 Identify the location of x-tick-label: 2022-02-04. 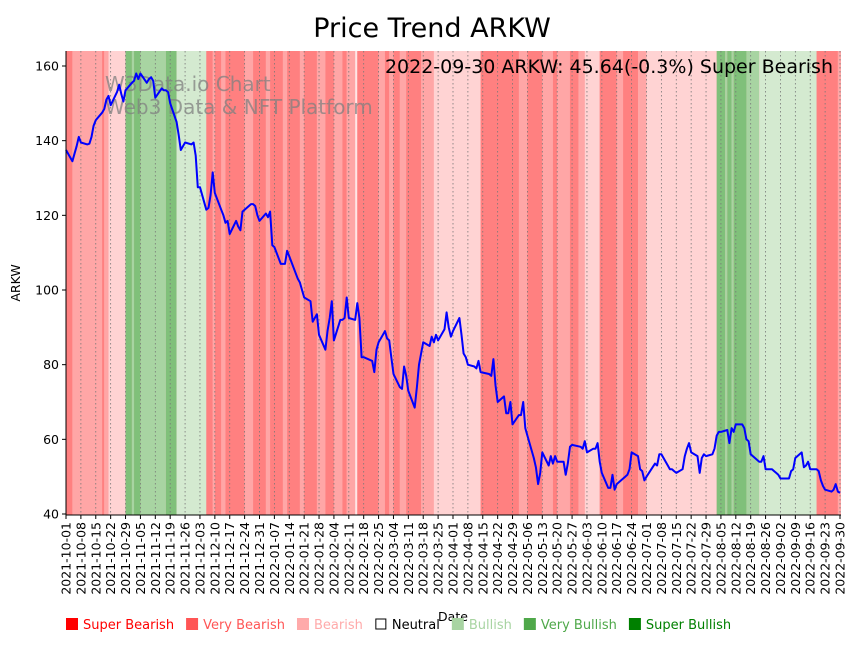
(333, 558).